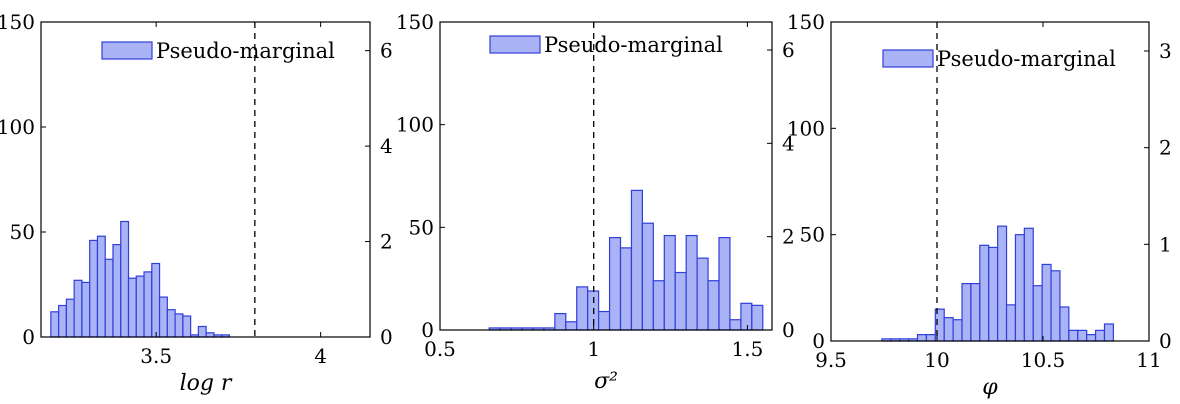  What do you see at coordinates (748, 349) in the screenshot?
I see `x-tick-label: 1.5` at bounding box center [748, 349].